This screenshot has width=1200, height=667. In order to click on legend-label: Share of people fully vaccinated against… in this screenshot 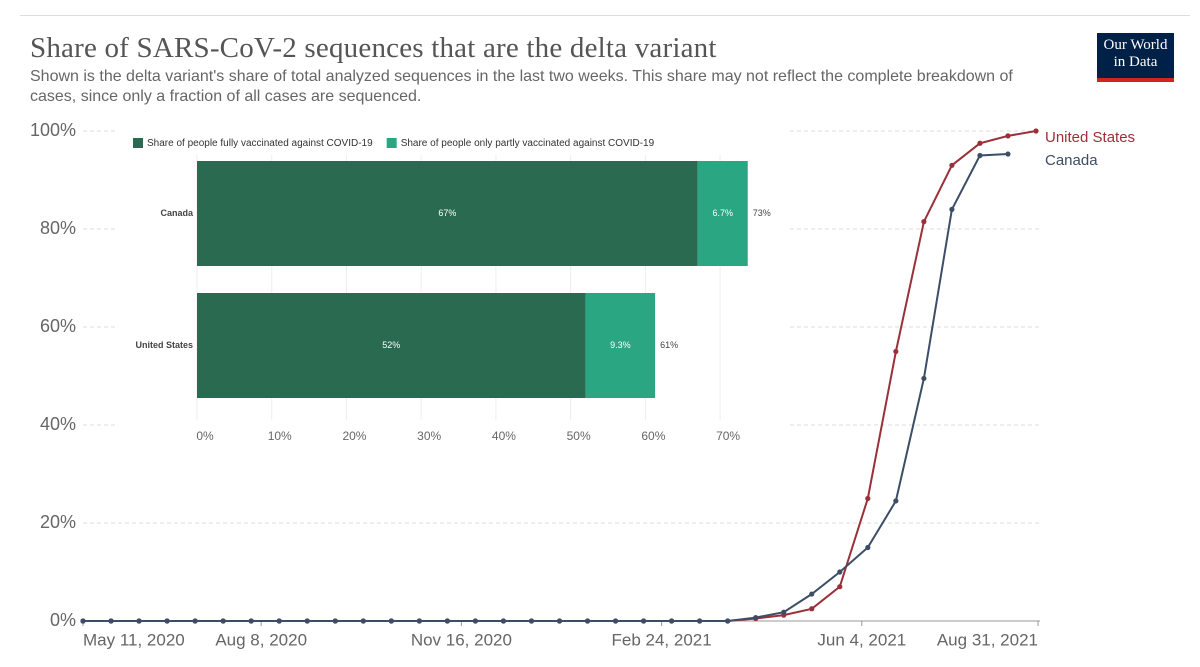, I will do `click(260, 143)`.